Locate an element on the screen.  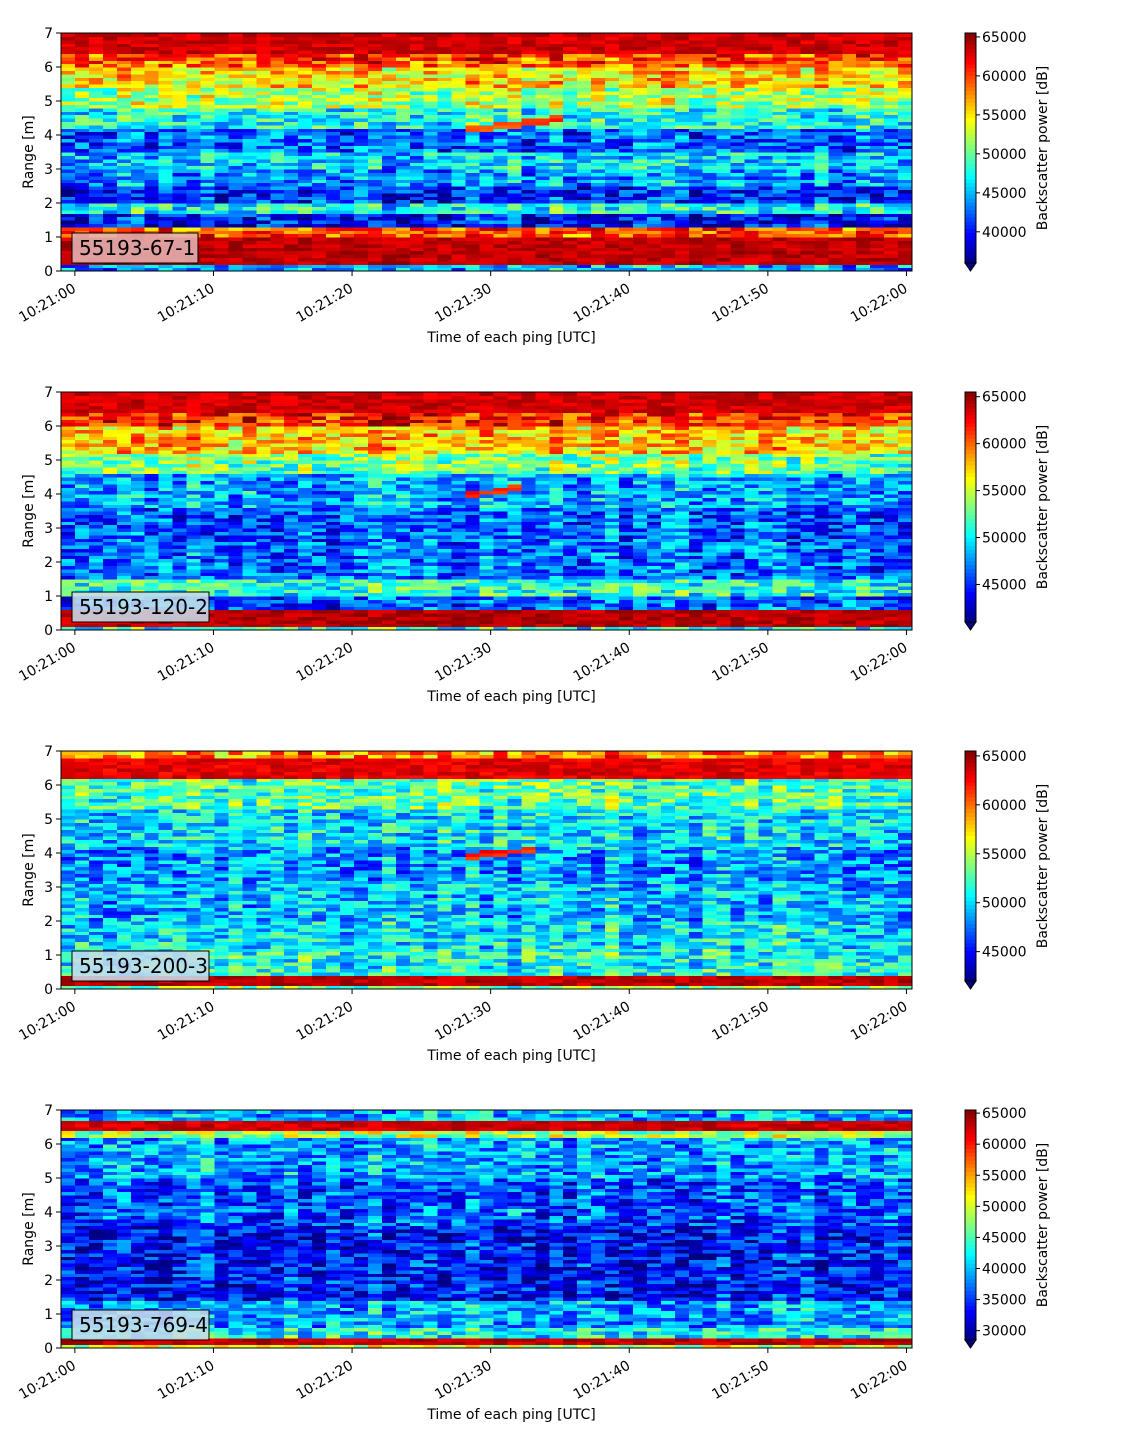
colorbar-tick-label: 65000 is located at coordinates (1004, 38).